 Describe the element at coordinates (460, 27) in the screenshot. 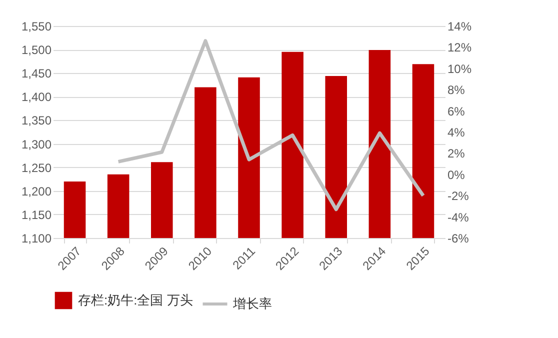

I see `y2-tick-label: 14%` at that location.